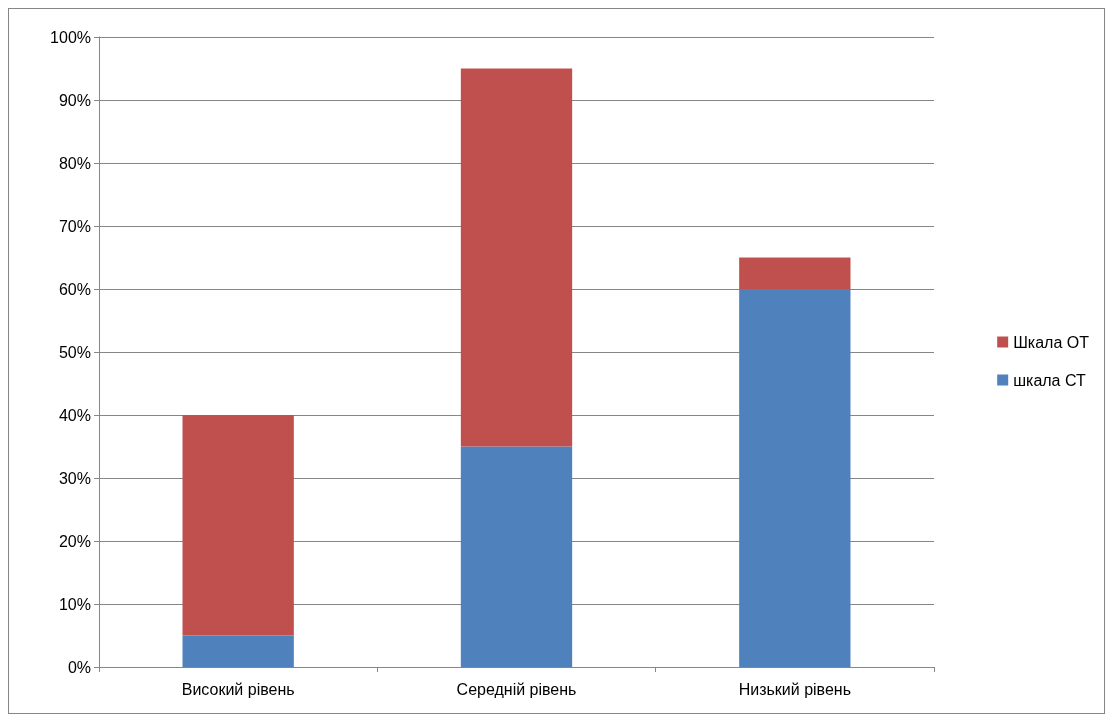  Describe the element at coordinates (74, 352) in the screenshot. I see `y-tick-label: 50%` at that location.